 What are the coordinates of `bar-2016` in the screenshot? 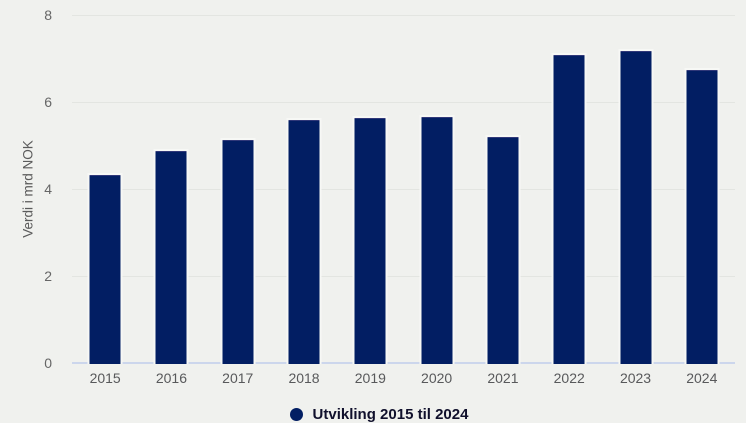 It's located at (171, 256).